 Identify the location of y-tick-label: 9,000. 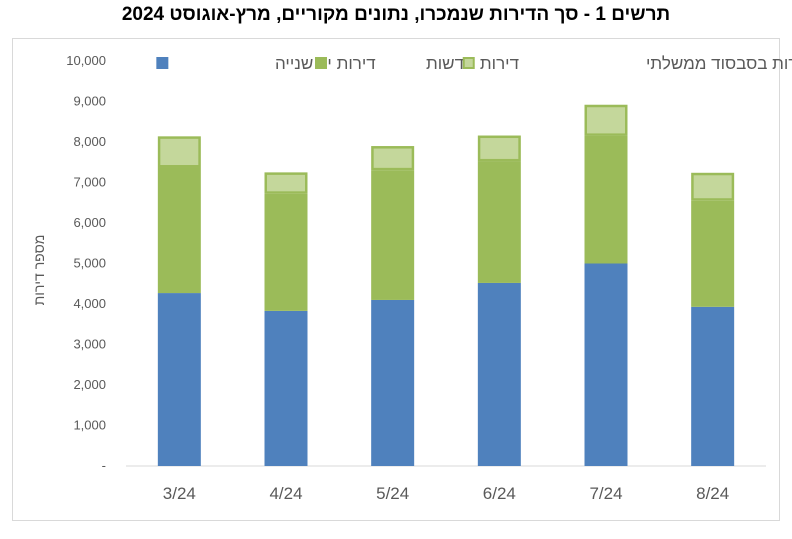
(89, 101).